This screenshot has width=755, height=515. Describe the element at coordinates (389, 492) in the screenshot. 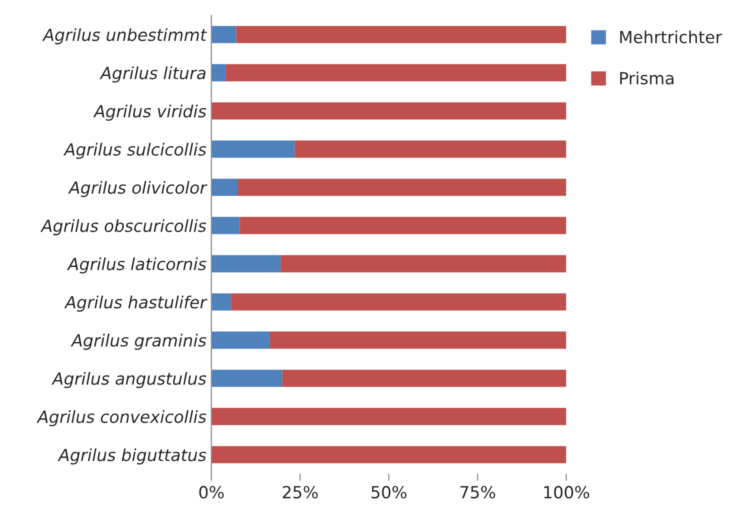

I see `x-tick-label: 50%` at that location.